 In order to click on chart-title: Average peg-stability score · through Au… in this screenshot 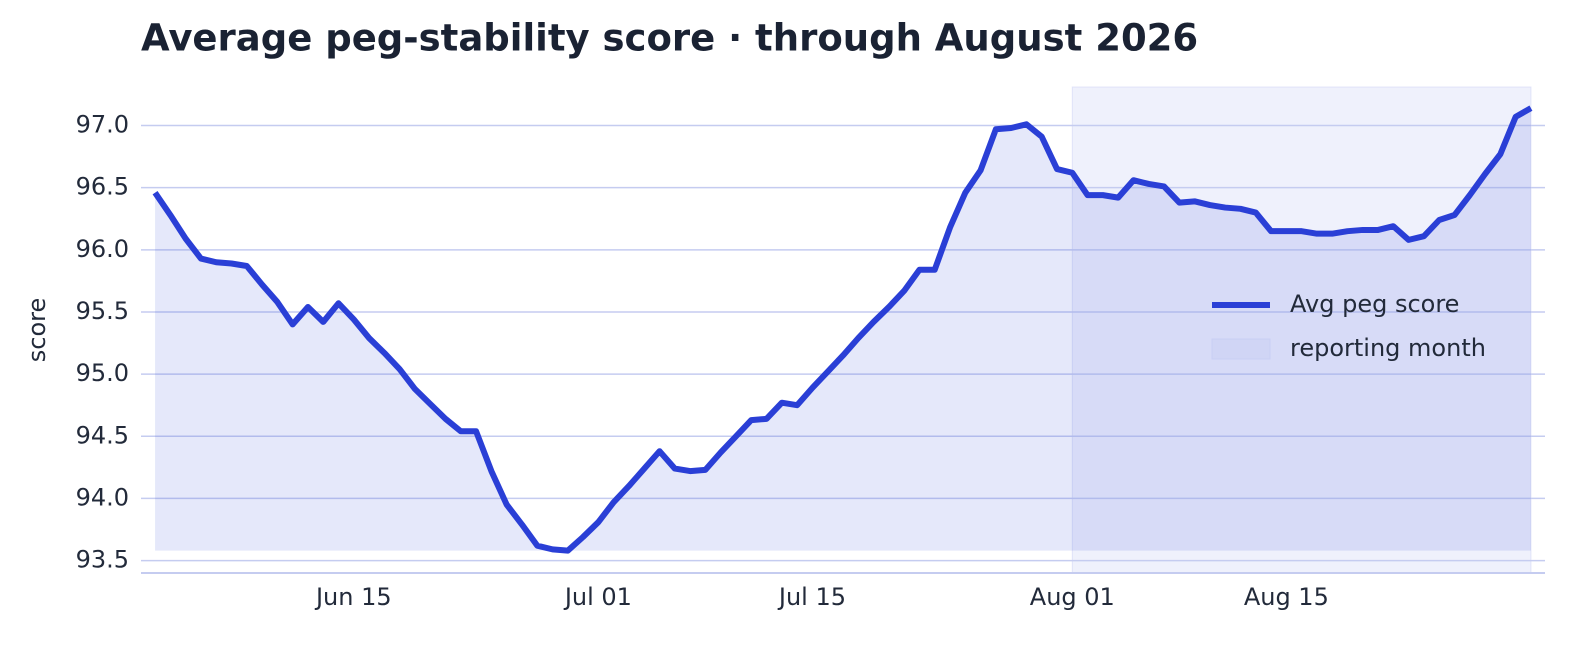, I will do `click(669, 38)`.